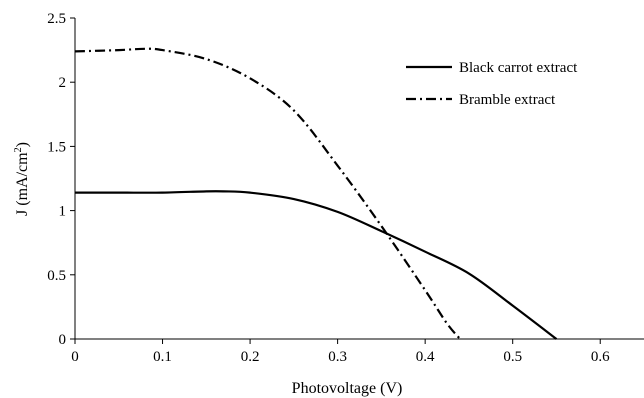 The width and height of the screenshot is (644, 398). I want to click on x-tick-label: 0.5, so click(512, 357).